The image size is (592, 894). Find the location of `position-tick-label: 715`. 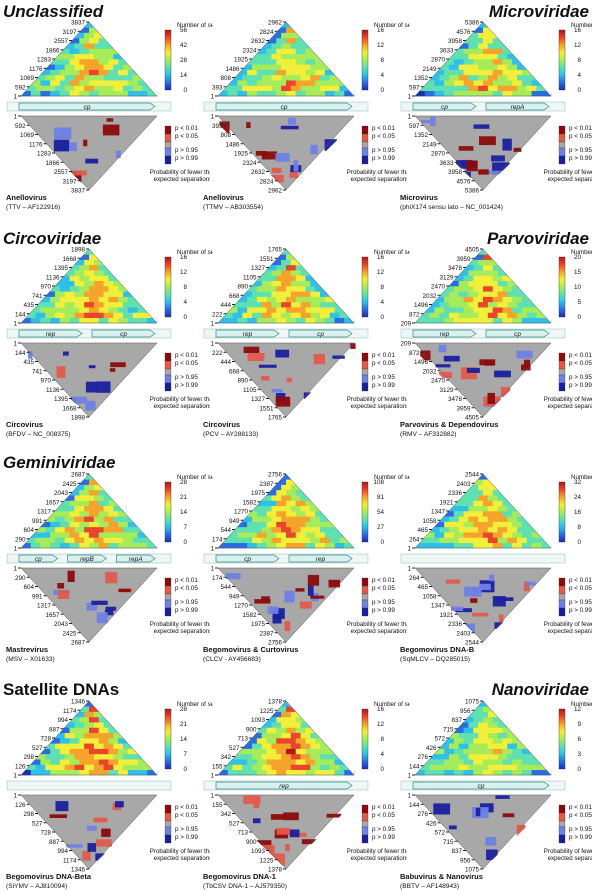

position-tick-label: 715 is located at coordinates (448, 842).